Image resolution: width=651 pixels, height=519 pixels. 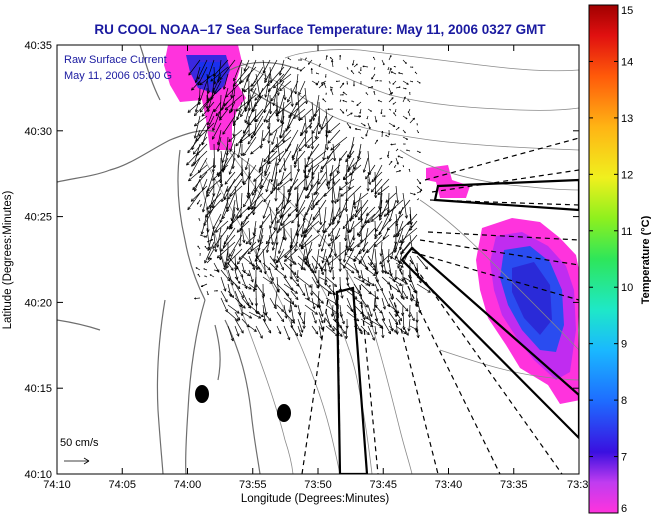 I want to click on colorbar-tick-label: 10, so click(x=627, y=288).